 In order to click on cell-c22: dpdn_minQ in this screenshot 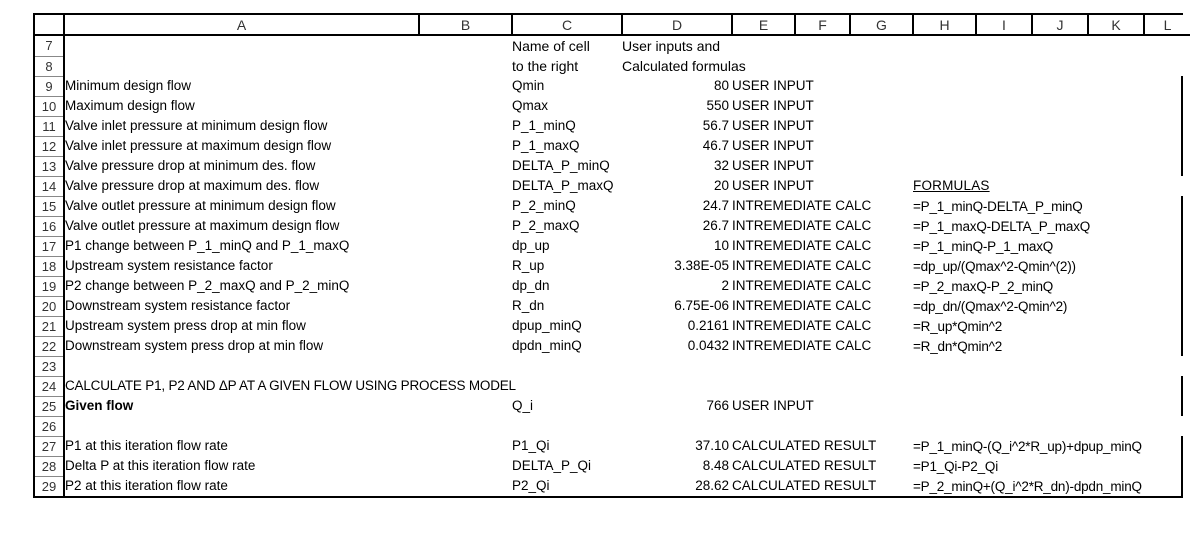, I will do `click(567, 346)`.